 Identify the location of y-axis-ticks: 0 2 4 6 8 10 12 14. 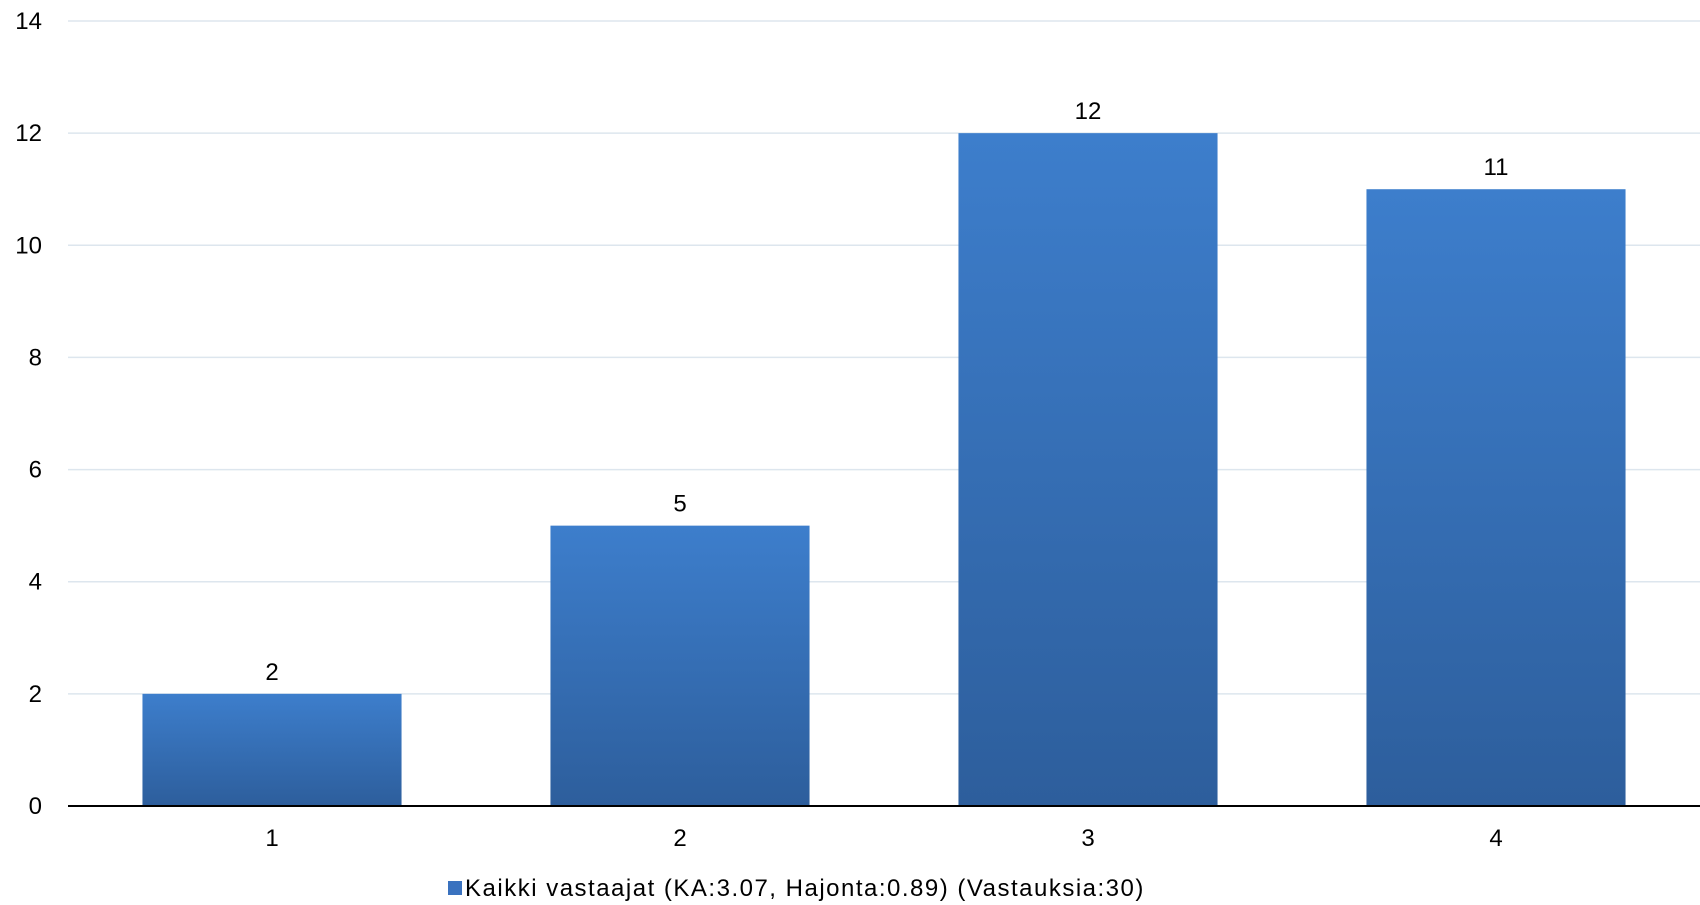
(28, 414).